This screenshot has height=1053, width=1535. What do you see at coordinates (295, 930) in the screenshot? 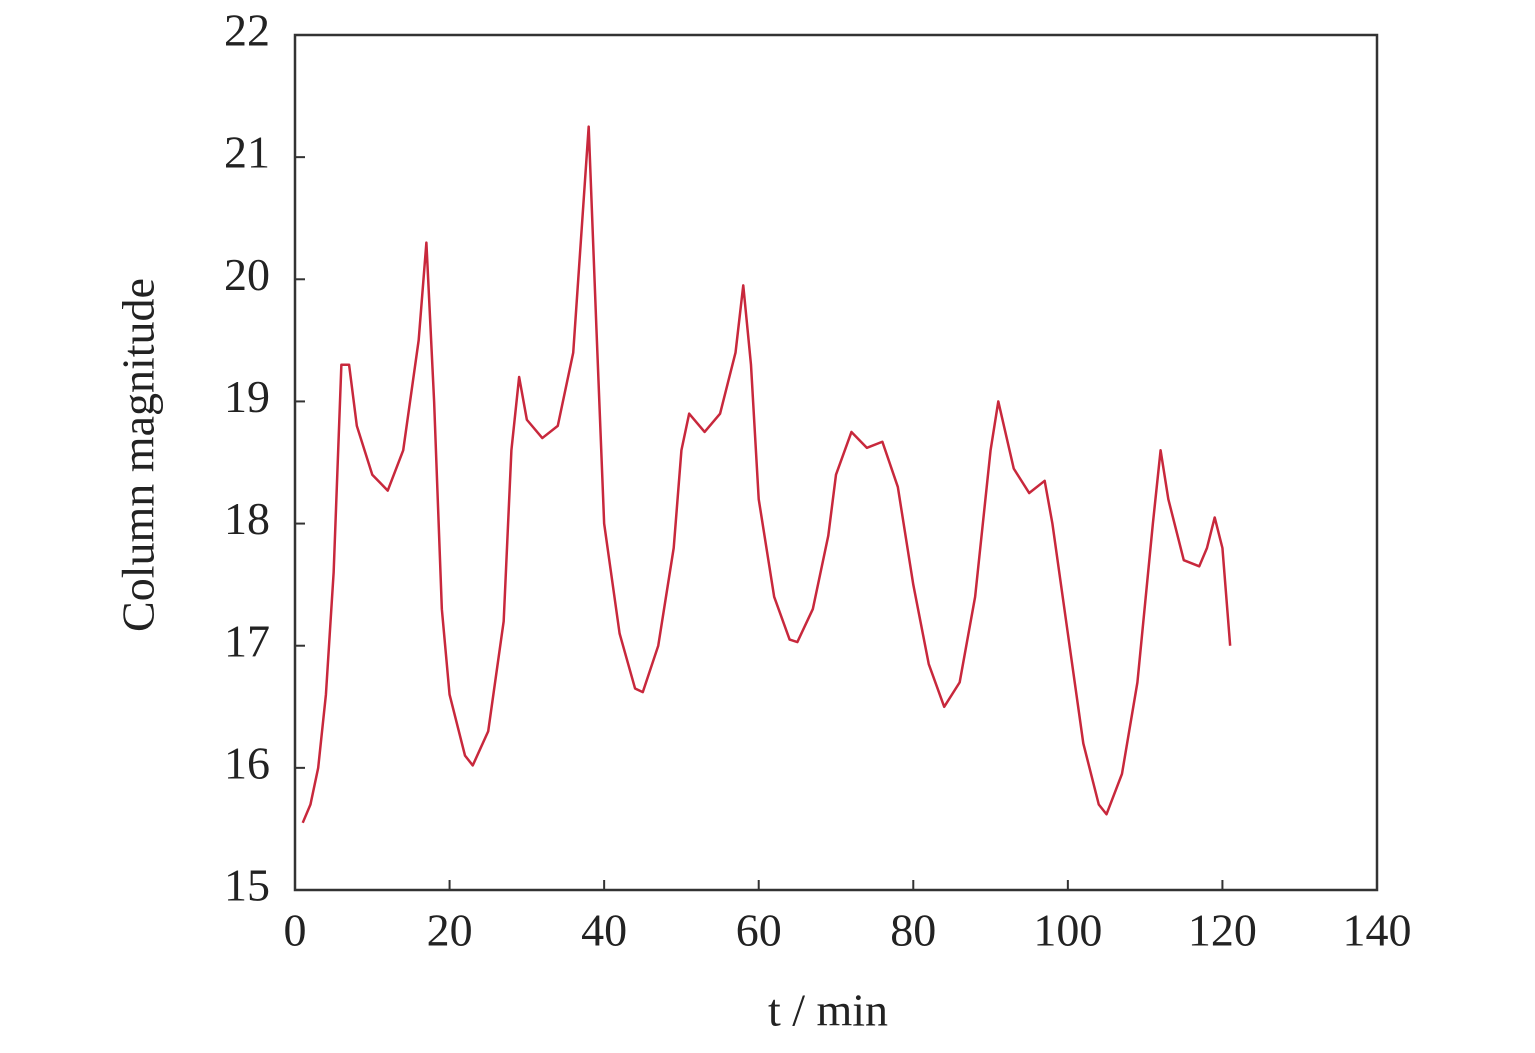
I see `x-tick-label: 0` at bounding box center [295, 930].